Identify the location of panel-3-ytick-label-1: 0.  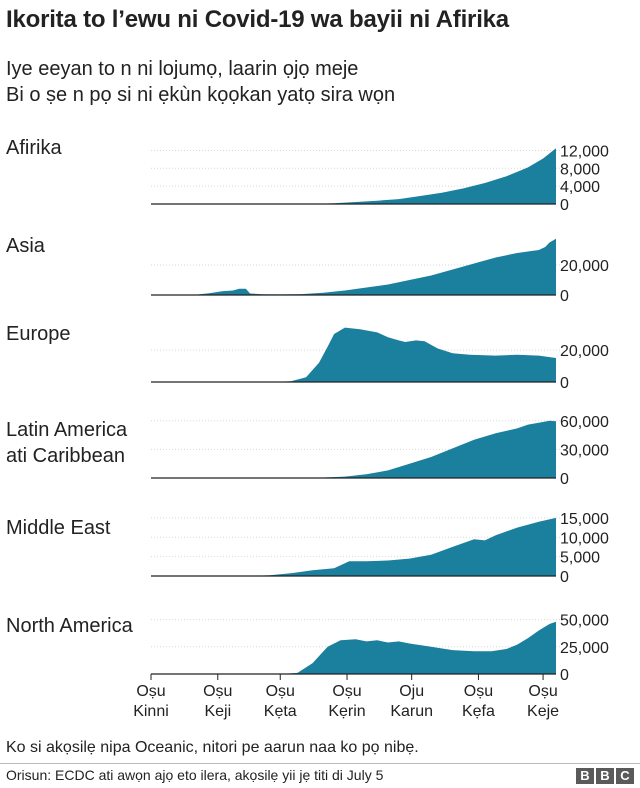
(564, 383).